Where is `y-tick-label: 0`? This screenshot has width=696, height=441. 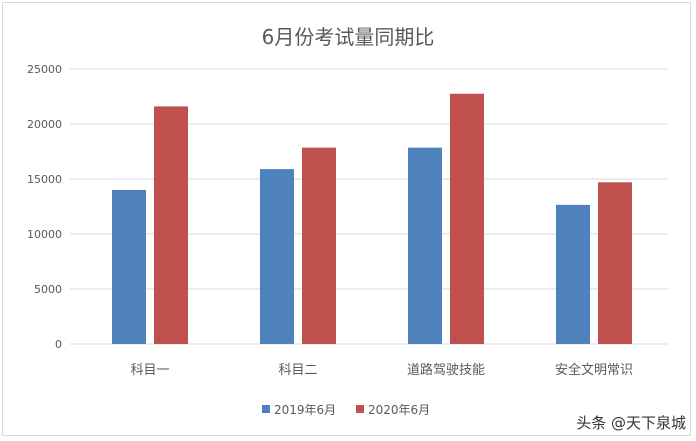 y-tick-label: 0 is located at coordinates (58, 344).